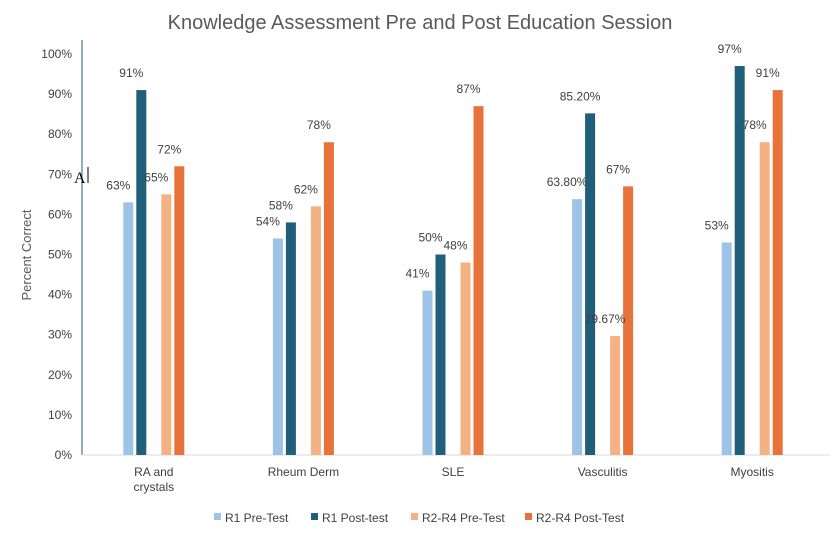 The image size is (836, 537). I want to click on bar-data-label: 63.80%, so click(567, 182).